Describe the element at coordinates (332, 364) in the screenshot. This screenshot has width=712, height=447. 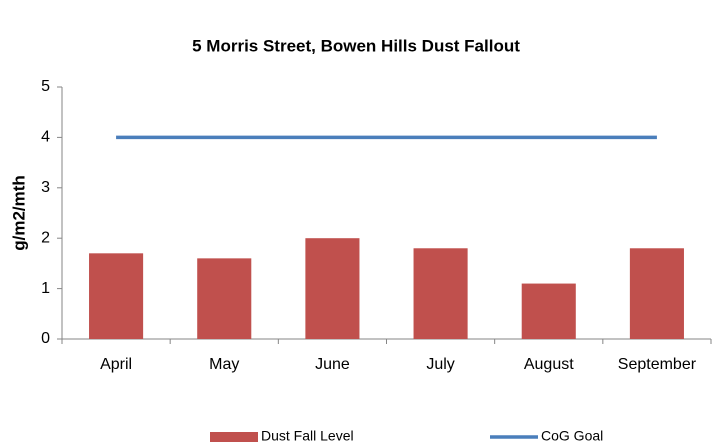
I see `x-tick-label: June` at that location.